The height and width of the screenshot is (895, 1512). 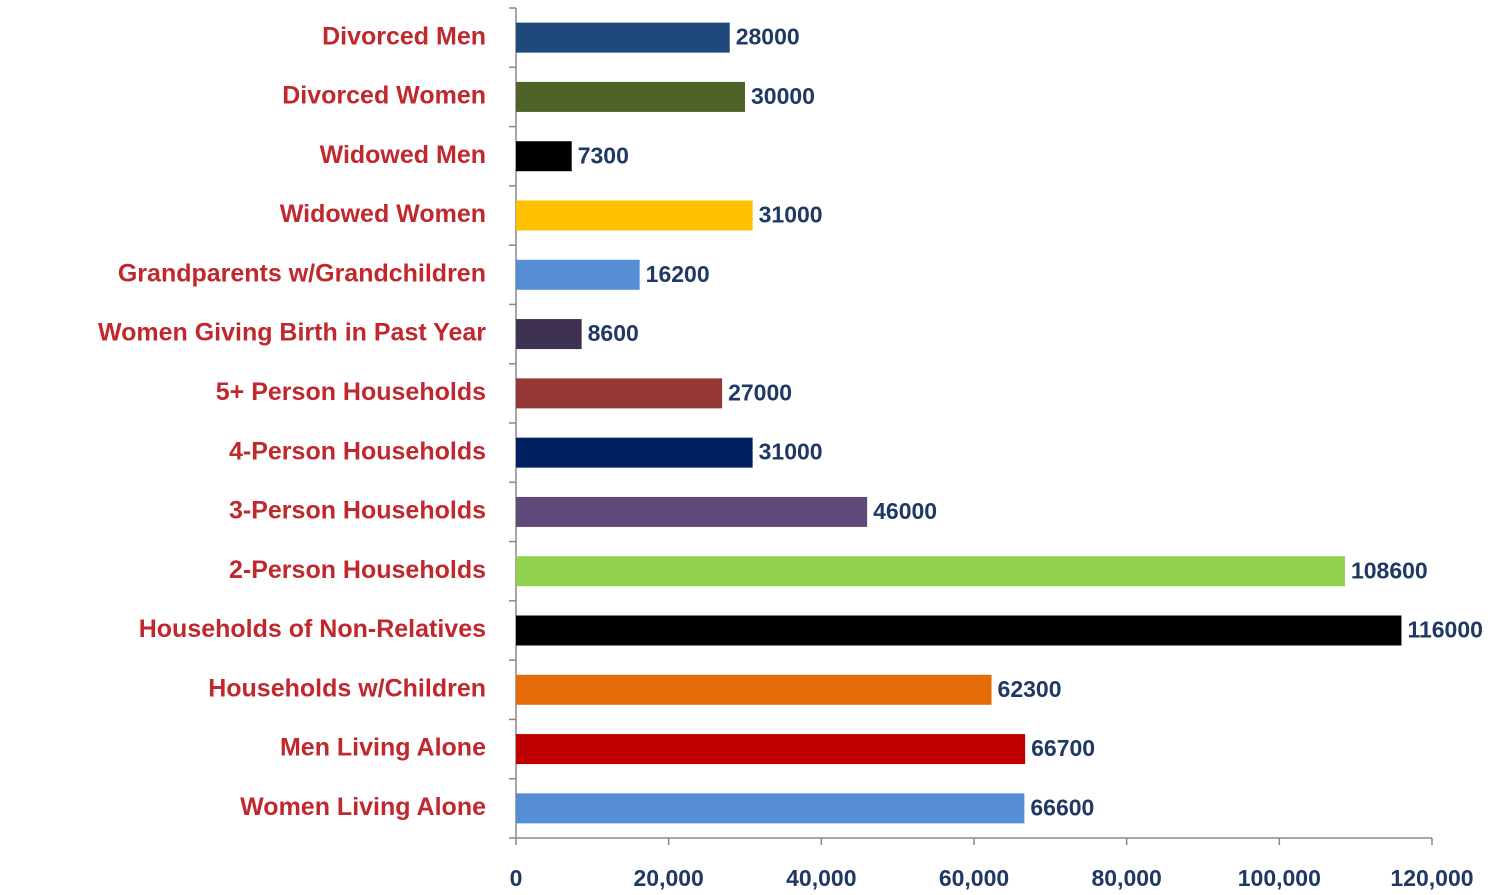 I want to click on value-label: 7300, so click(x=603, y=155).